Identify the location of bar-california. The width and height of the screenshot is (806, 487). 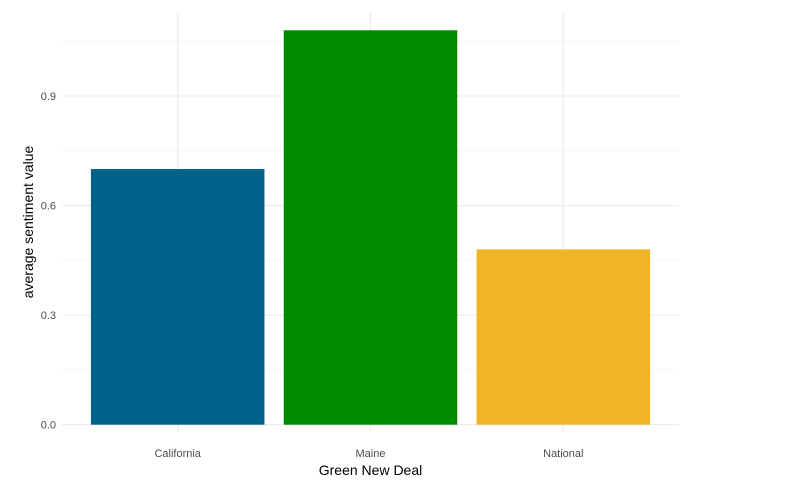
(177, 297).